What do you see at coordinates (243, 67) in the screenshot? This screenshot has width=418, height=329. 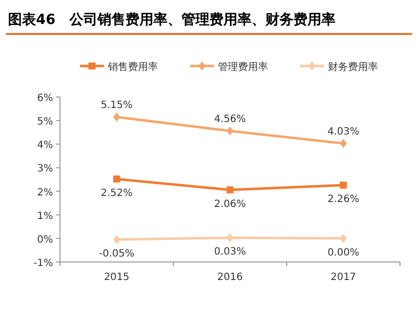 I see `legend-label: 管理费用率` at bounding box center [243, 67].